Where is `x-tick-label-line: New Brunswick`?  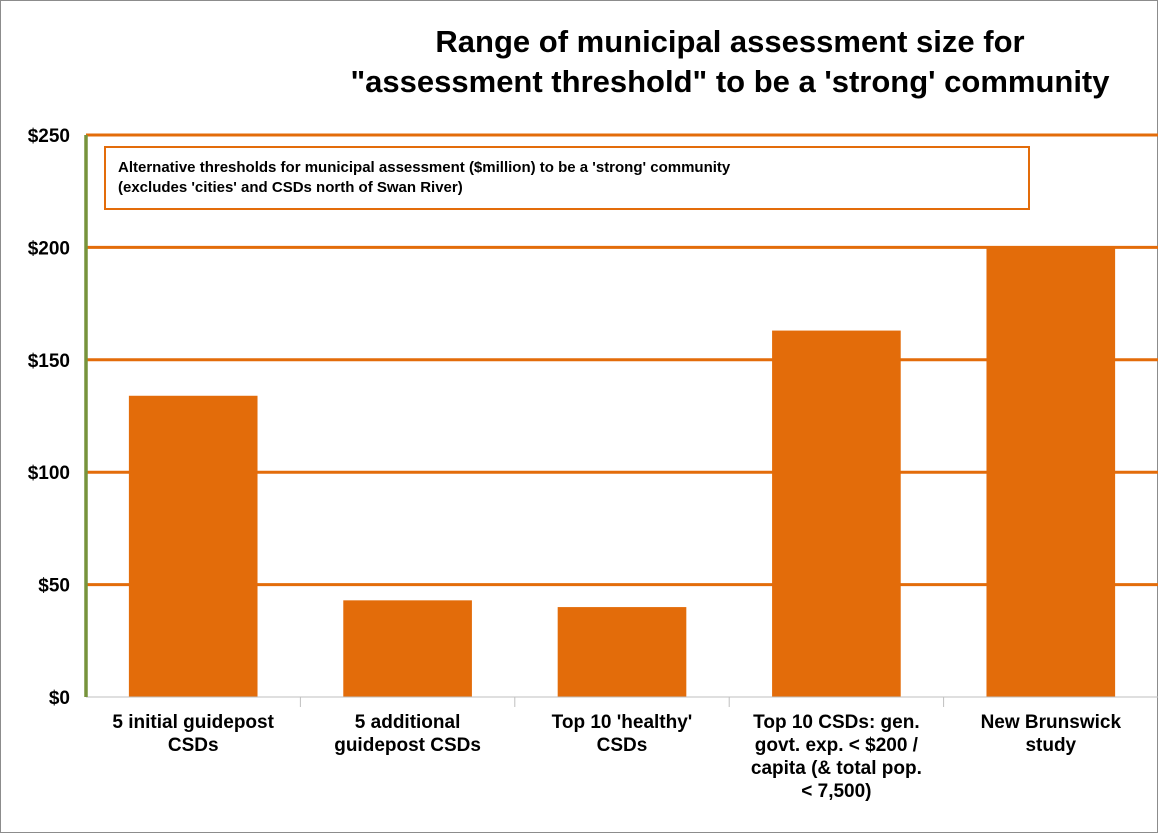 x-tick-label-line: New Brunswick is located at coordinates (1051, 722).